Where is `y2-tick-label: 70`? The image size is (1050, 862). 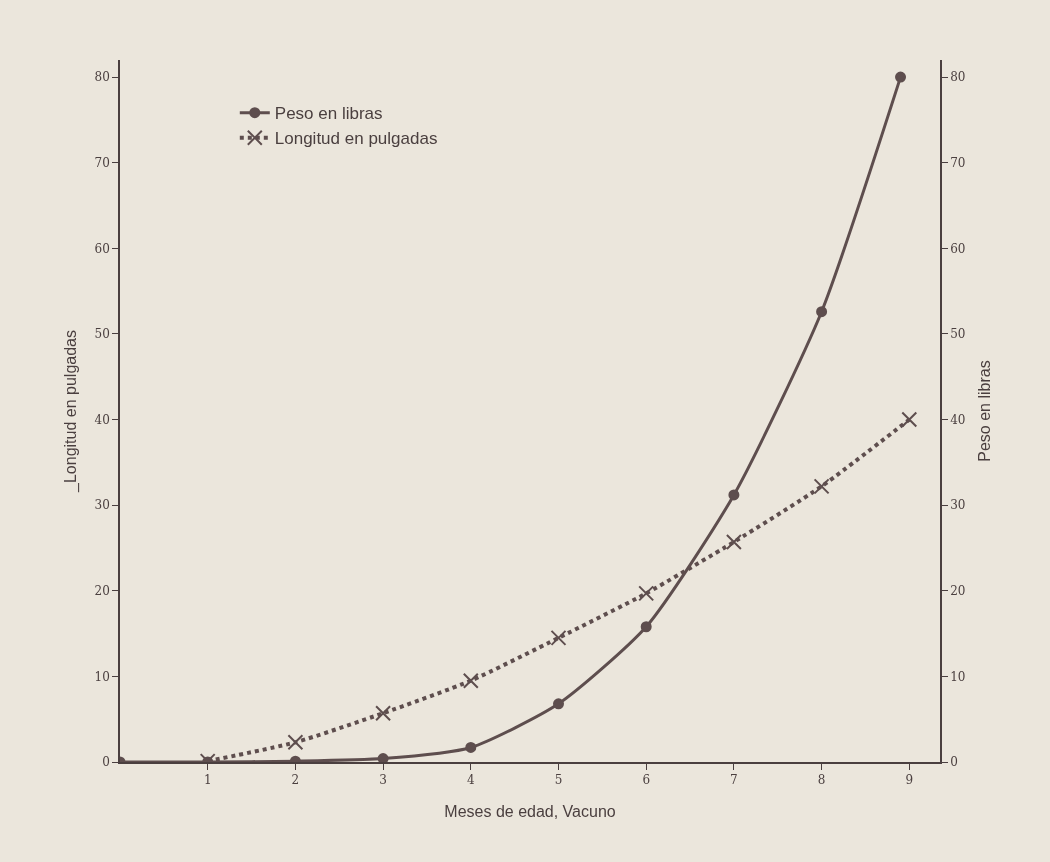
y2-tick-label: 70 is located at coordinates (958, 162).